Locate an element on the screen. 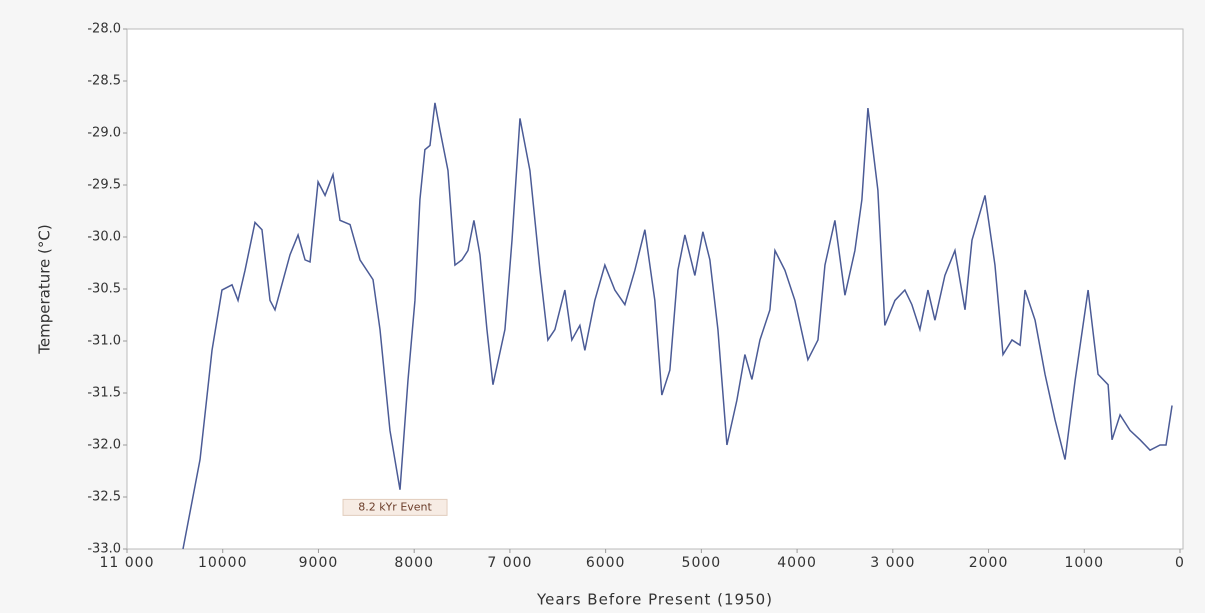 The image size is (1205, 613). y-axis-label: Temperature (°C) is located at coordinates (45, 289).